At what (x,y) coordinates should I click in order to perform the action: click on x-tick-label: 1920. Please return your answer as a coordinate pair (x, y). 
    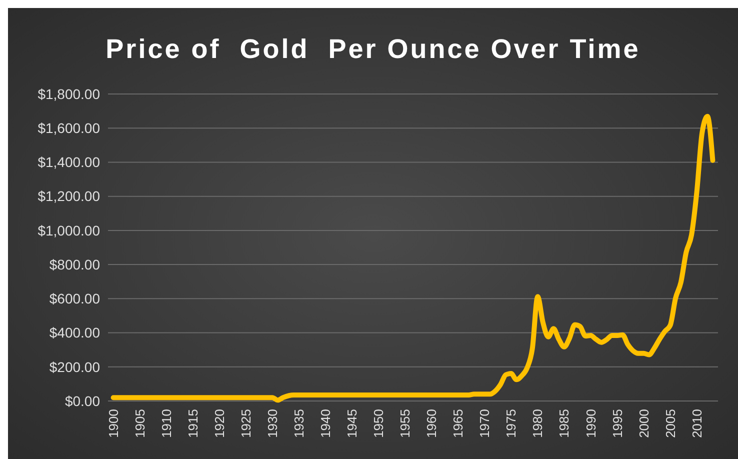
    Looking at the image, I should click on (219, 423).